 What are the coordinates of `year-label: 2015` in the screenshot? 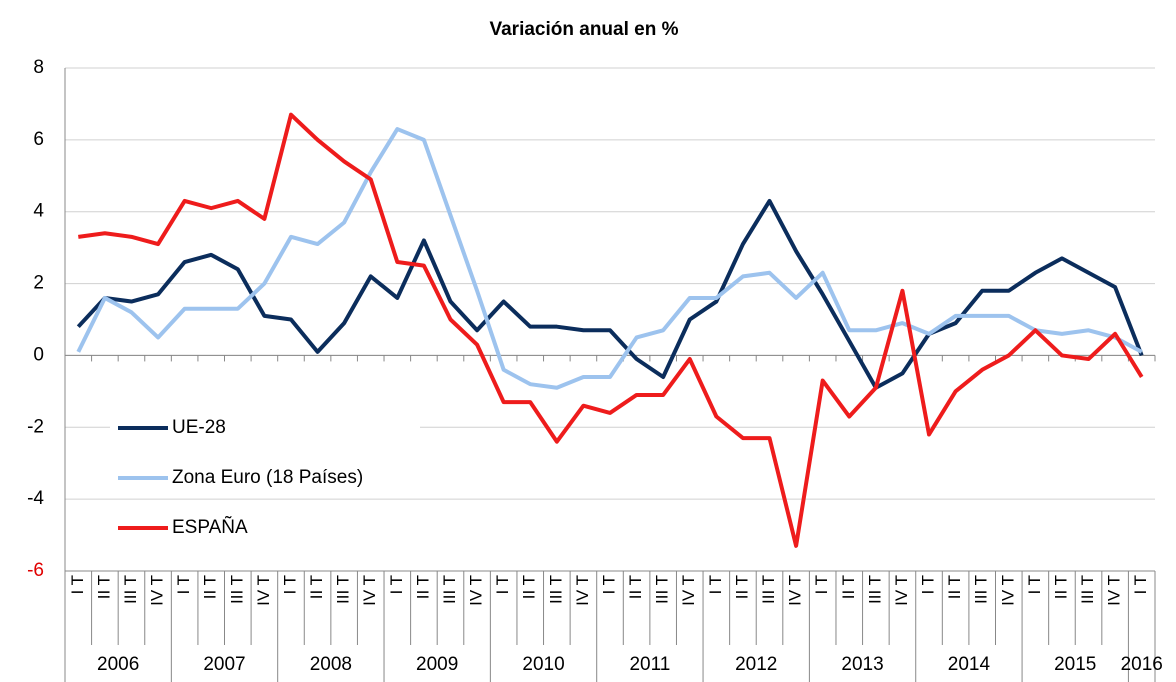 It's located at (1075, 664).